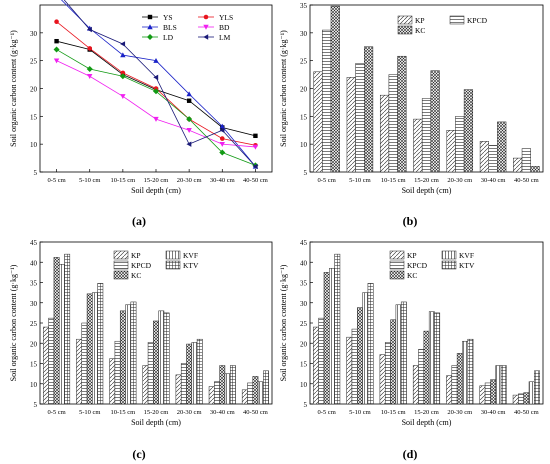  Describe the element at coordinates (34, 263) in the screenshot. I see `y-tick-label: 40` at that location.